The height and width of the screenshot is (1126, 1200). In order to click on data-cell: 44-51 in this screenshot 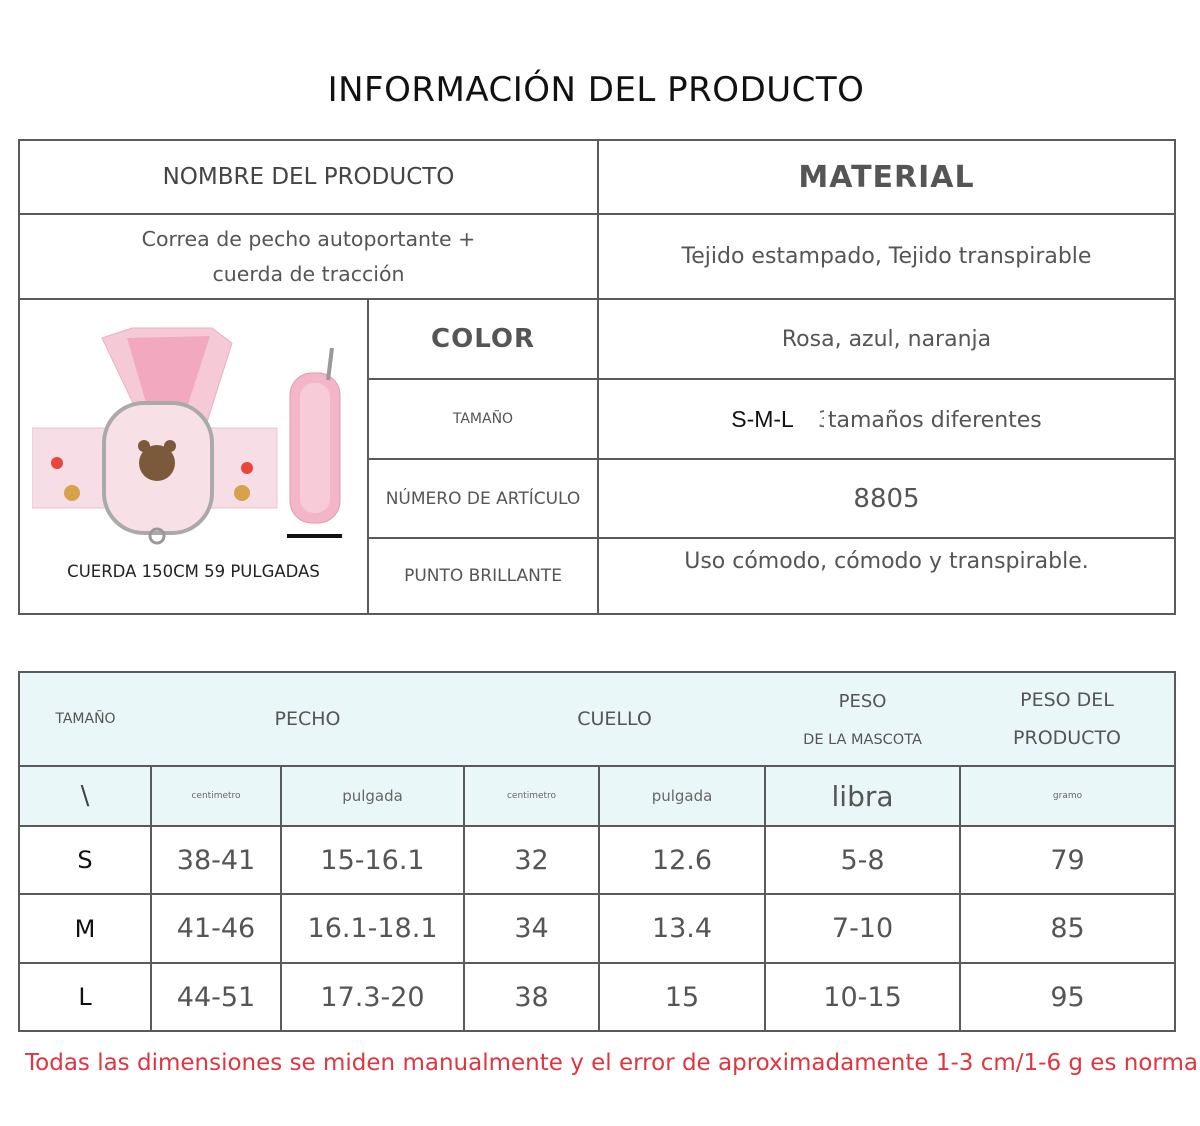, I will do `click(216, 997)`.